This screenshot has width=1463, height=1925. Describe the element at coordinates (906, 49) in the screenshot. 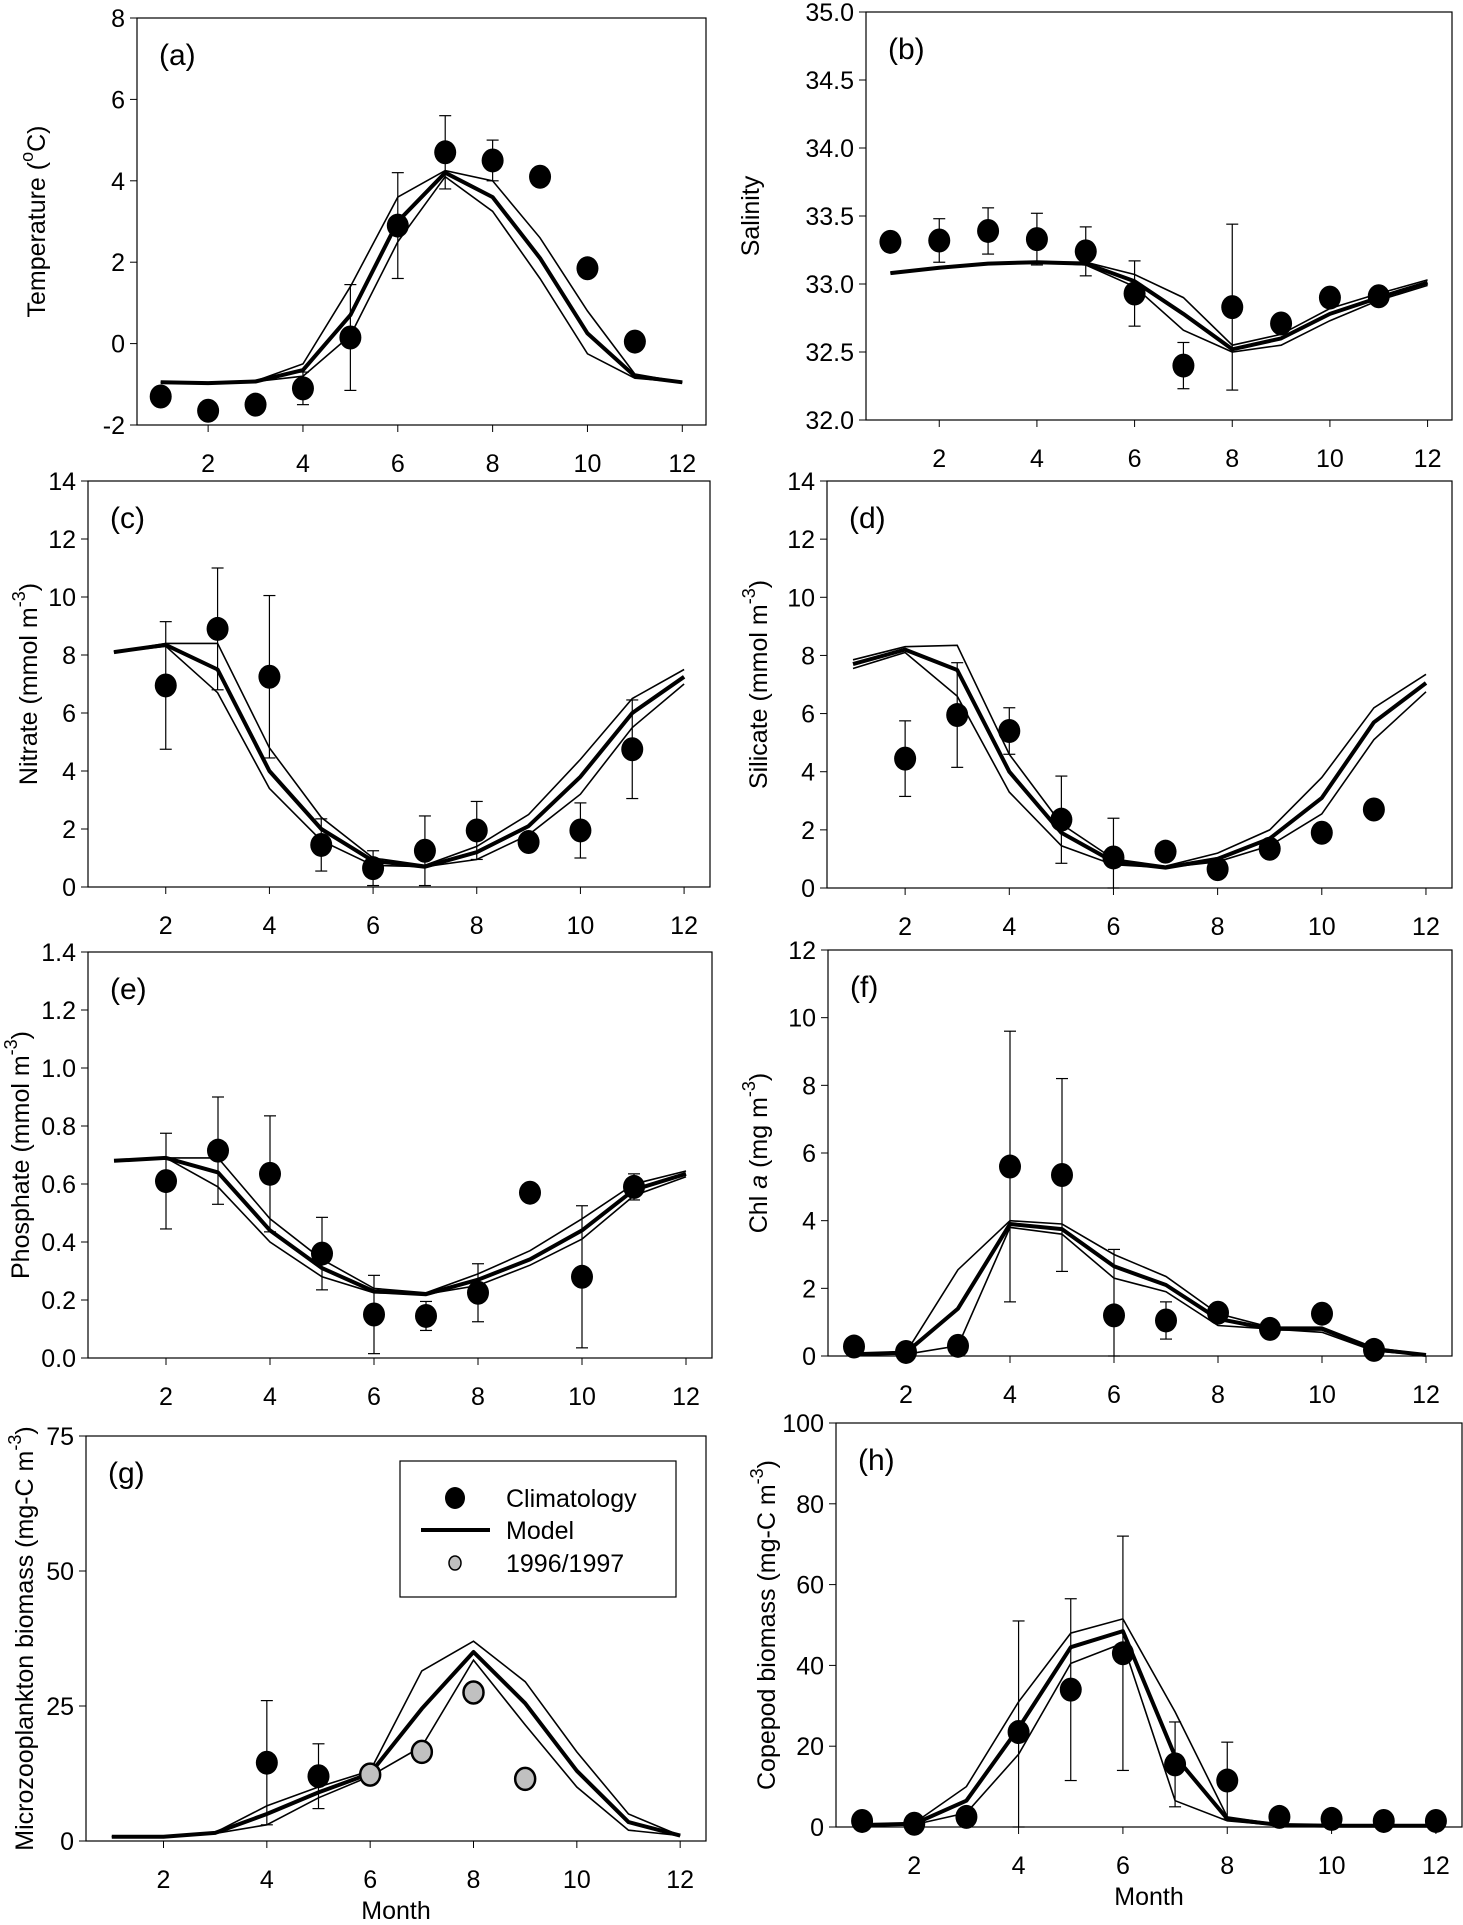

I see `panel-label: (b)` at that location.